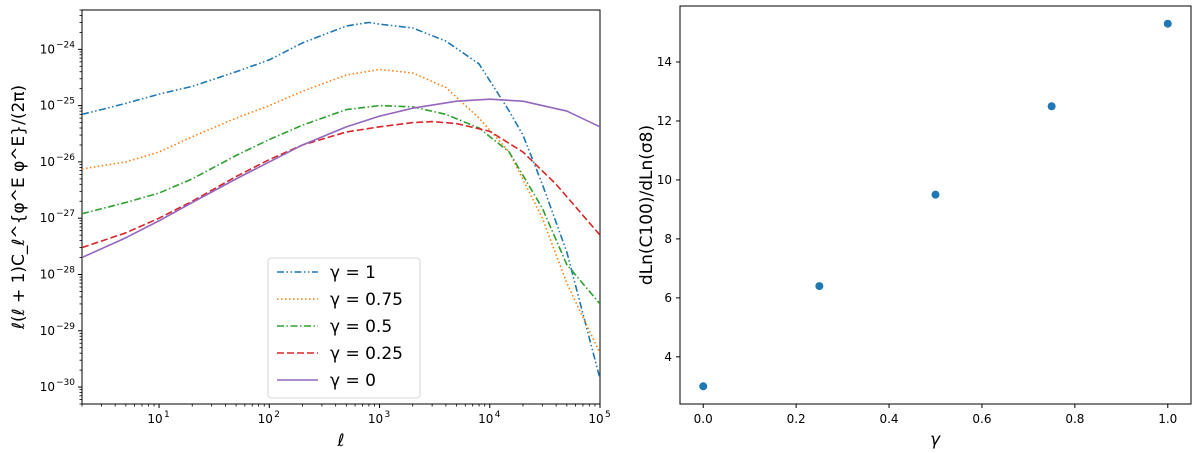 This screenshot has width=1200, height=453. I want to click on legend-label-1: γ = 0.75, so click(366, 300).